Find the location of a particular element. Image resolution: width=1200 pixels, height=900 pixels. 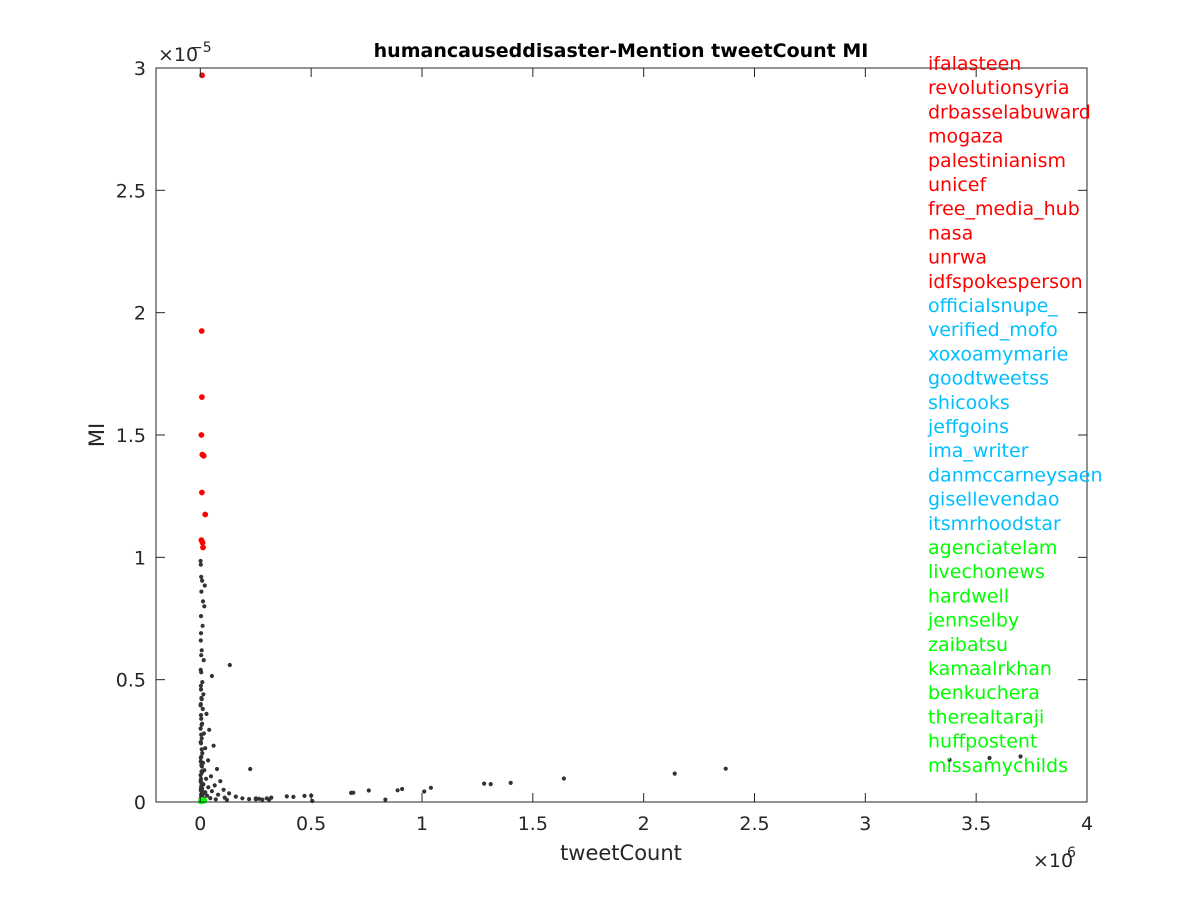

annotation-label-middle: xoxoamymarie is located at coordinates (998, 354).